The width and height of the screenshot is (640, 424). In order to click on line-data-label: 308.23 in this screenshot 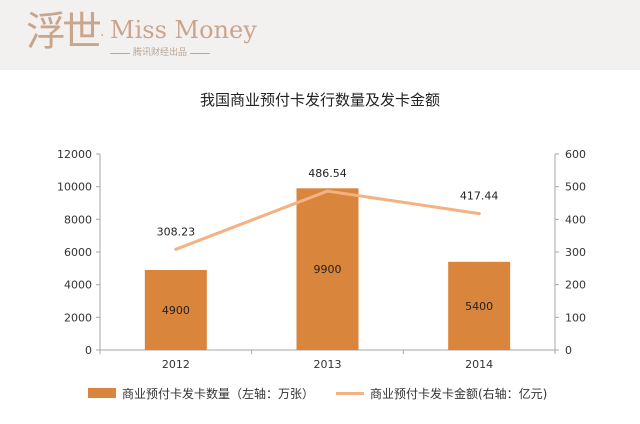, I will do `click(176, 231)`.